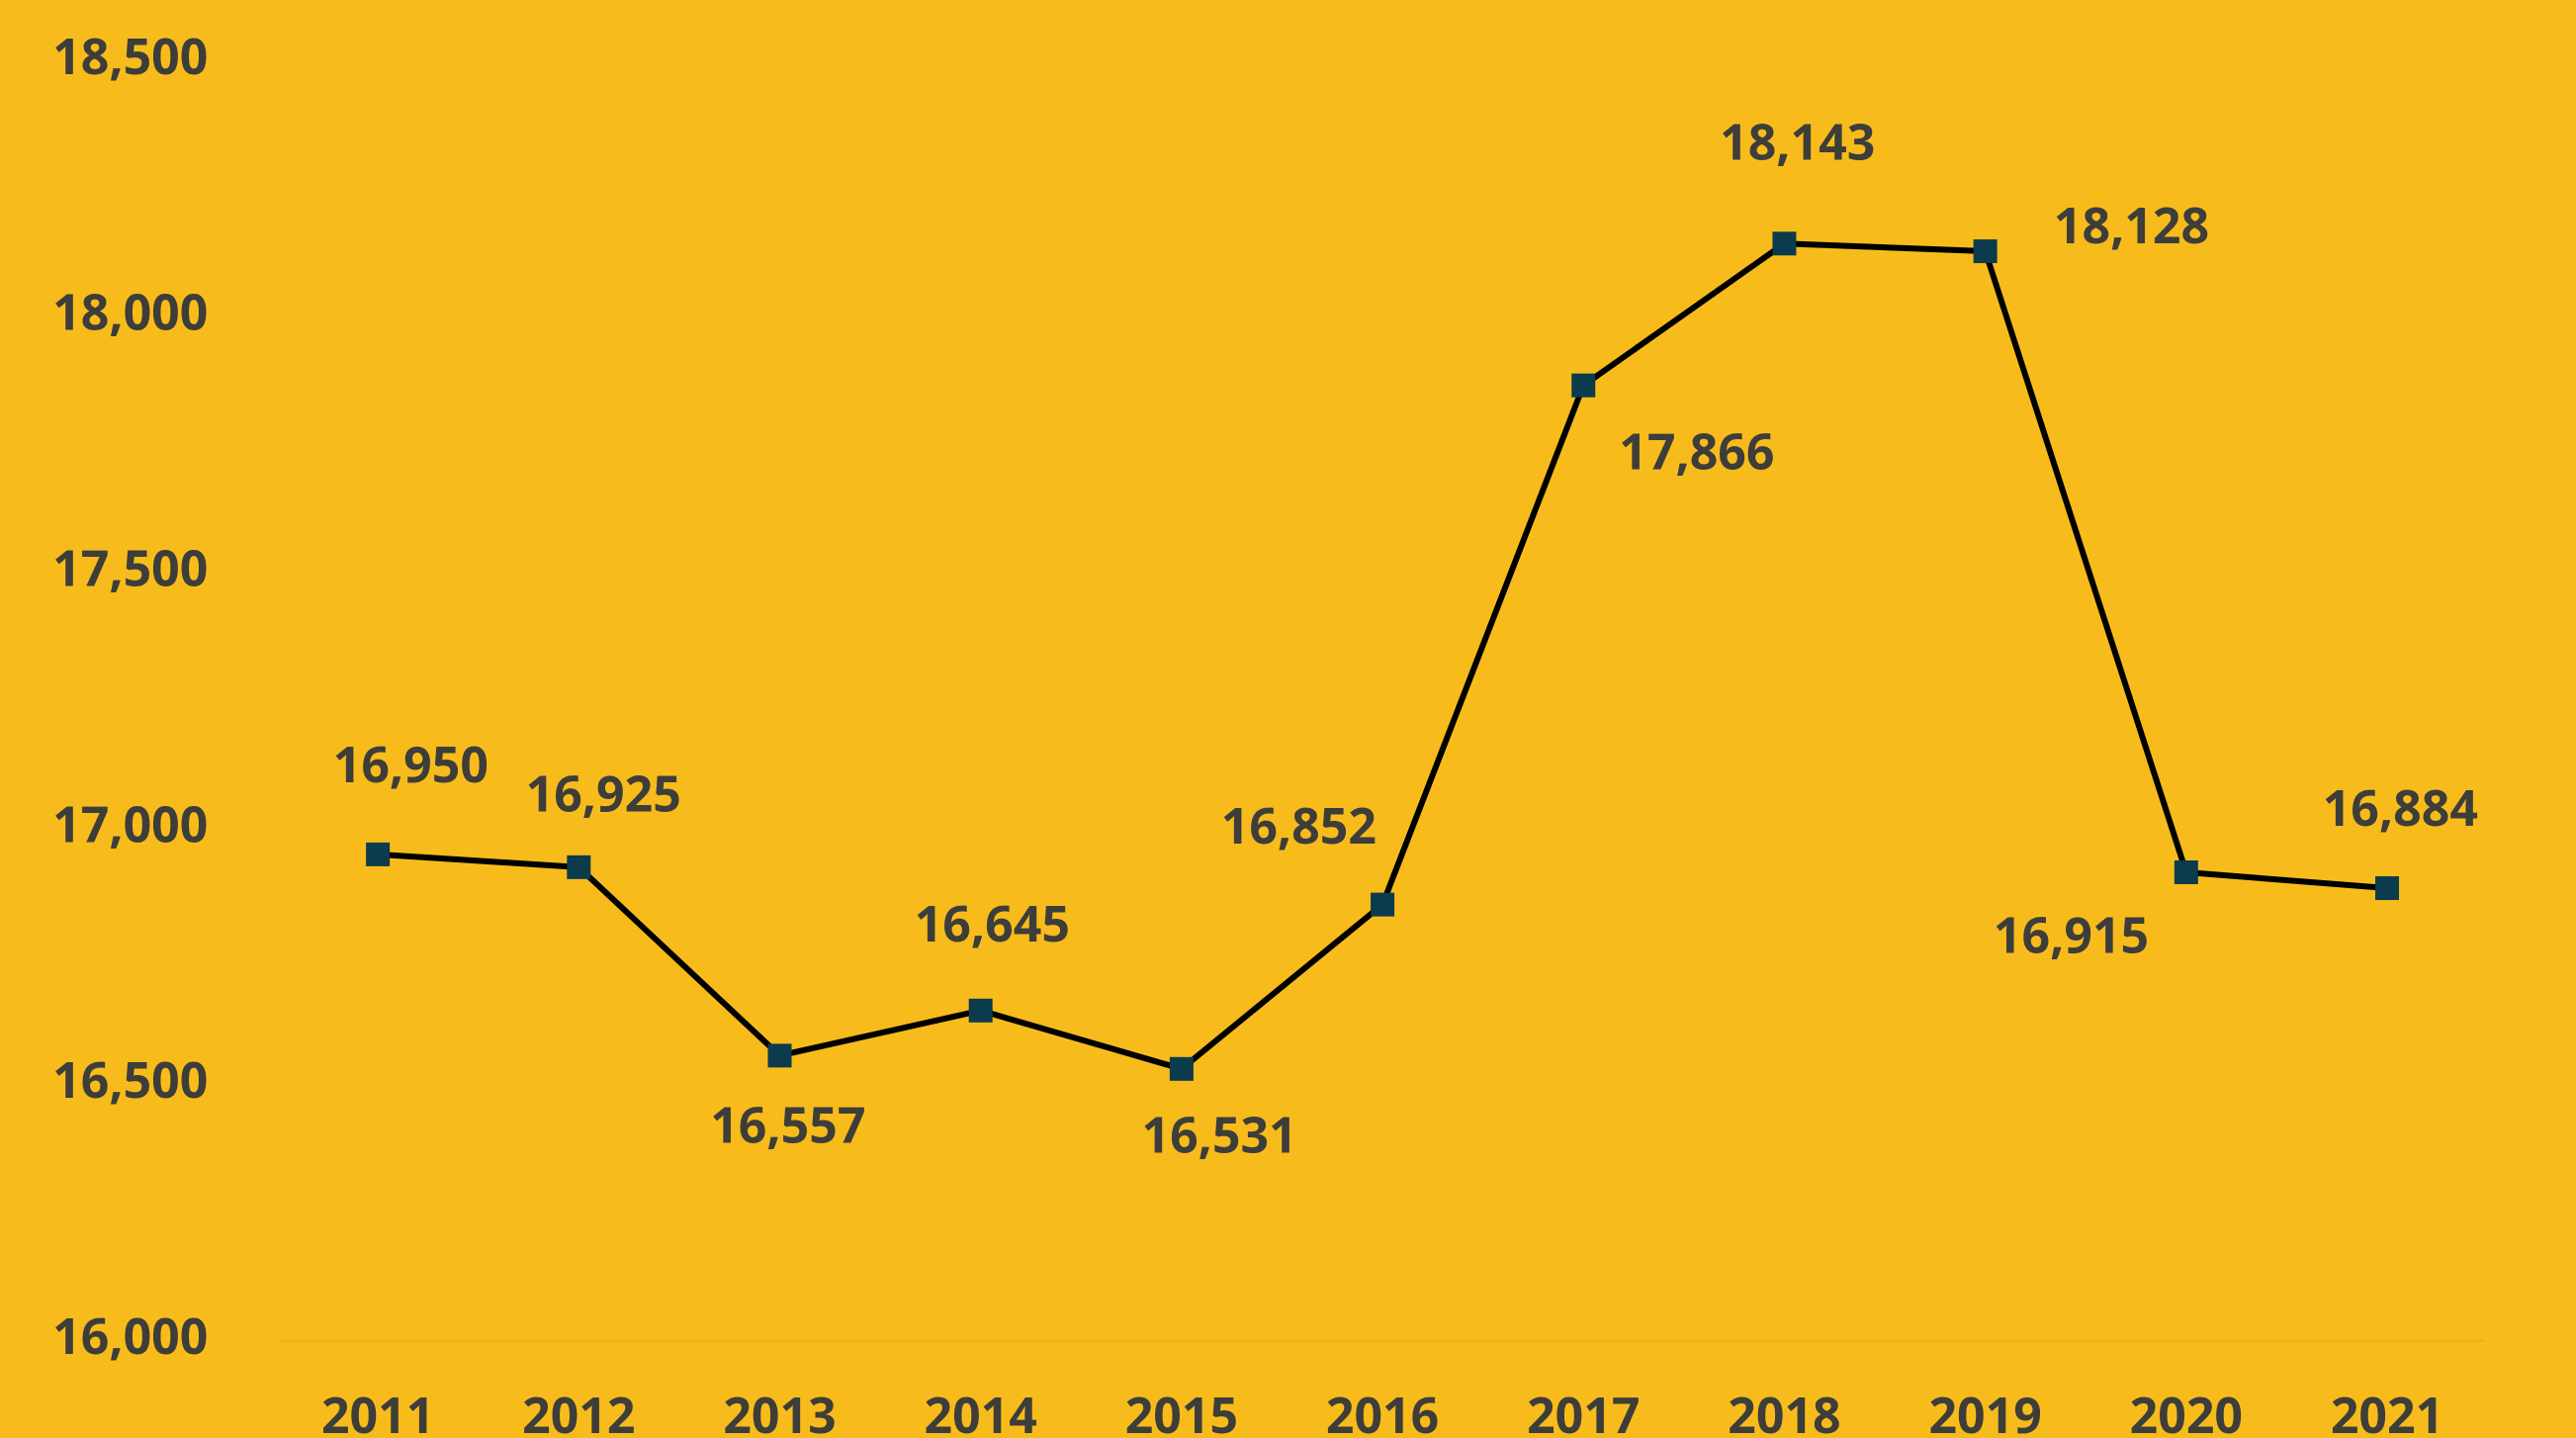  Describe the element at coordinates (411, 763) in the screenshot. I see `data-label: 16,950` at that location.